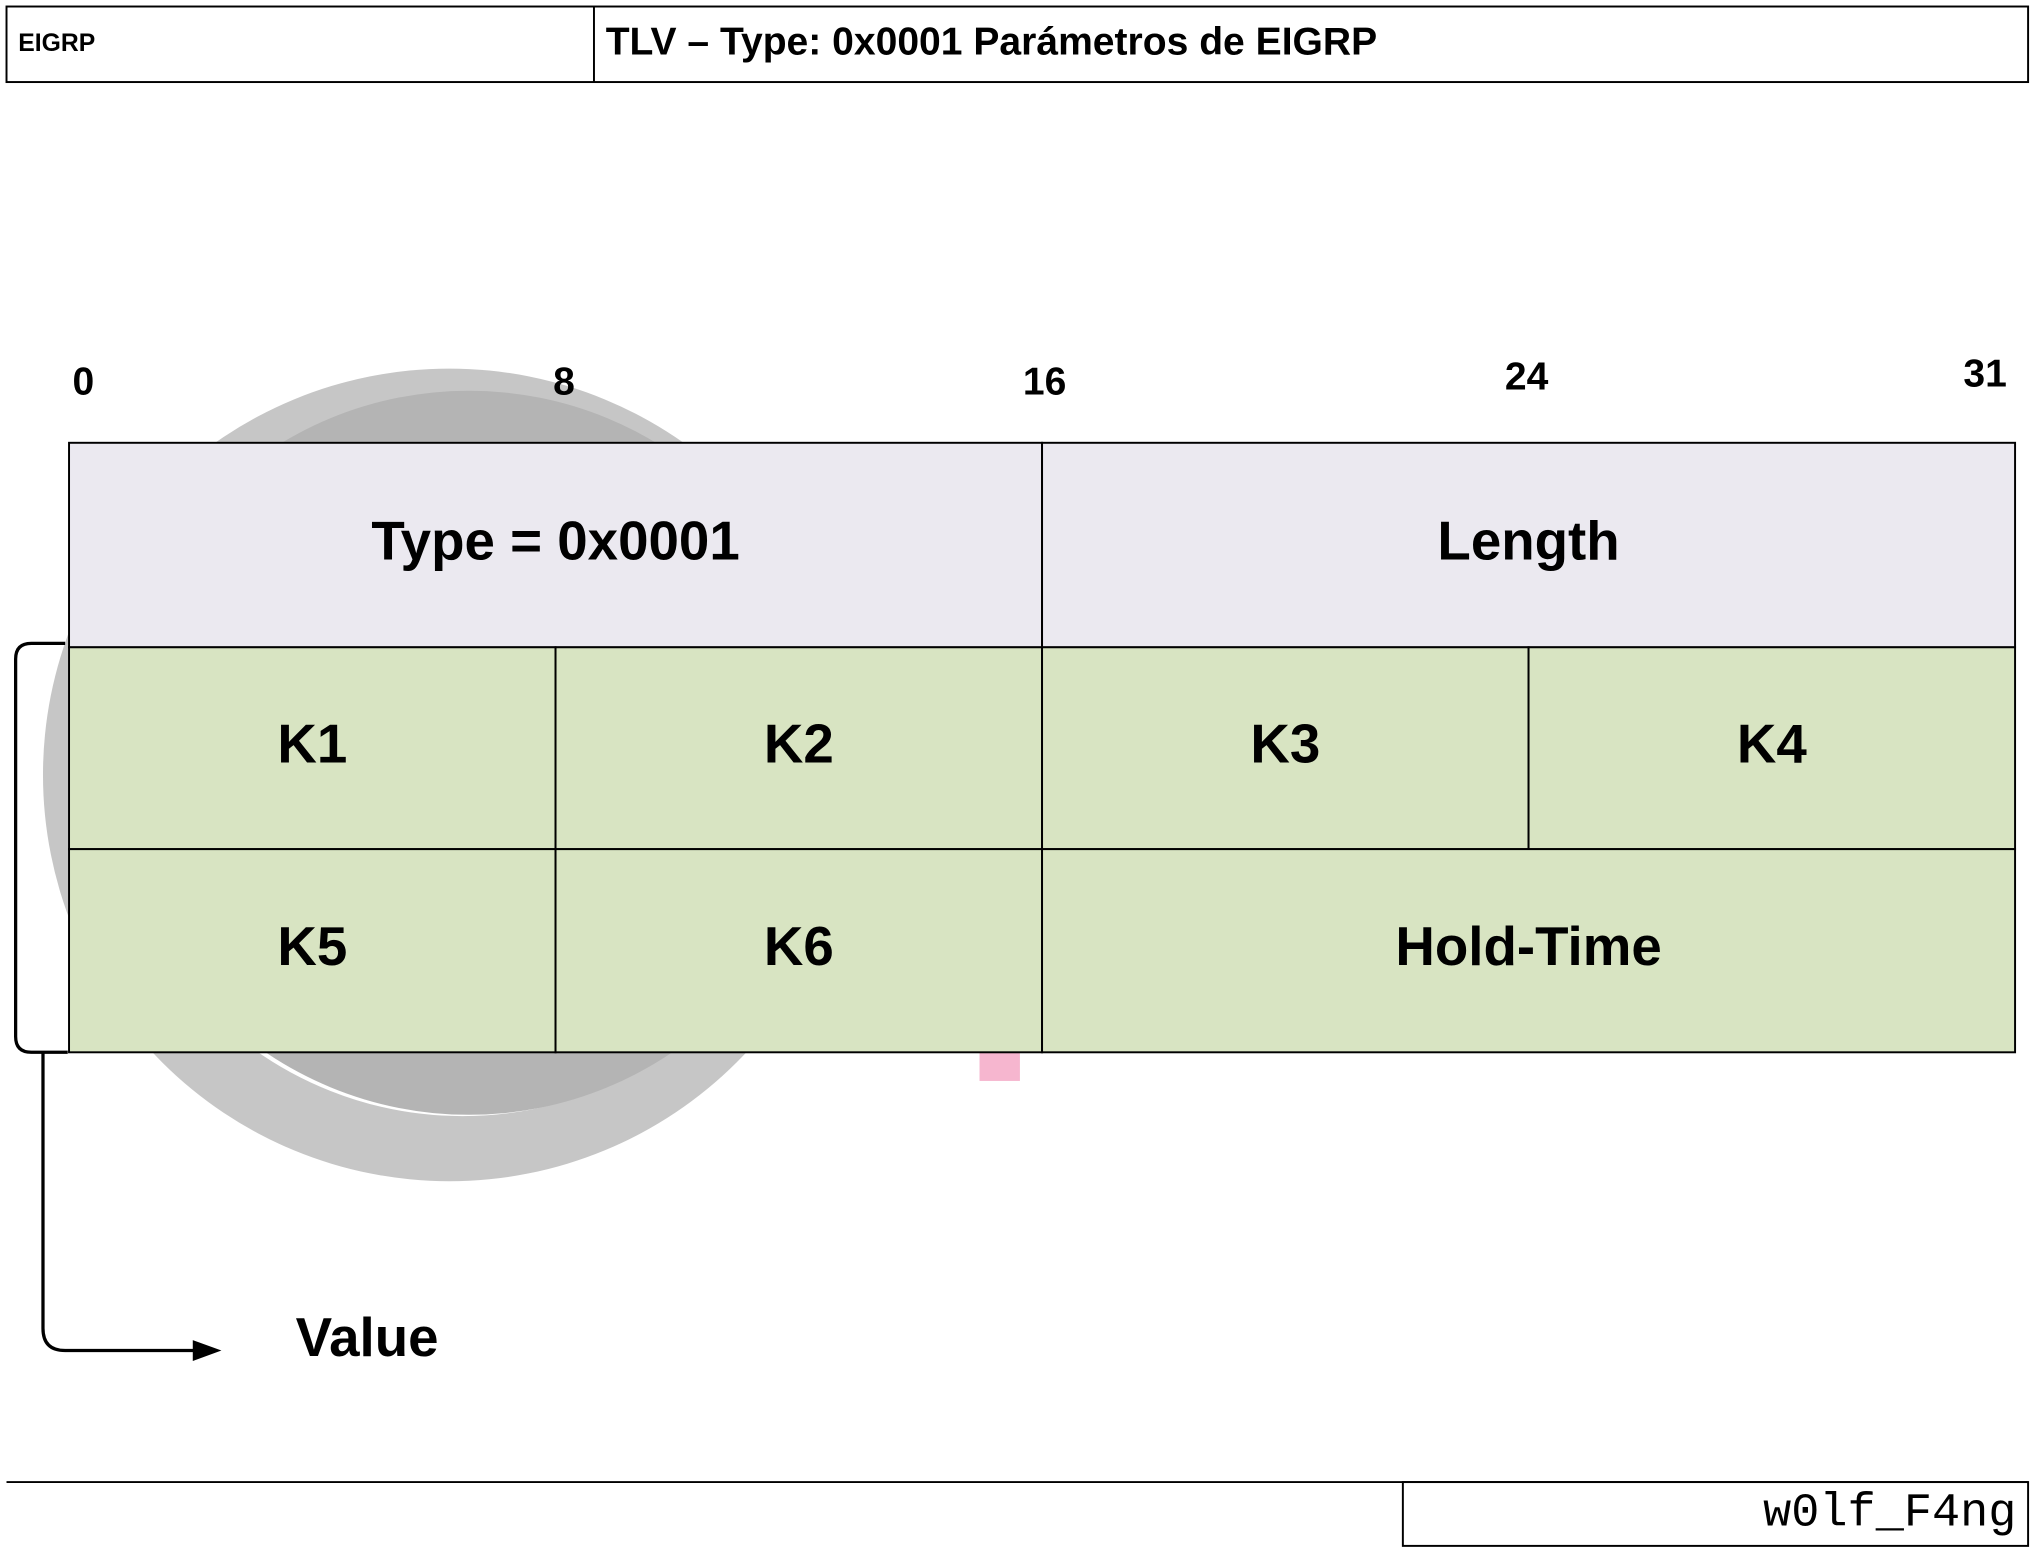  I want to click on footer-author: w0lf_F4ng, so click(1889, 1514).